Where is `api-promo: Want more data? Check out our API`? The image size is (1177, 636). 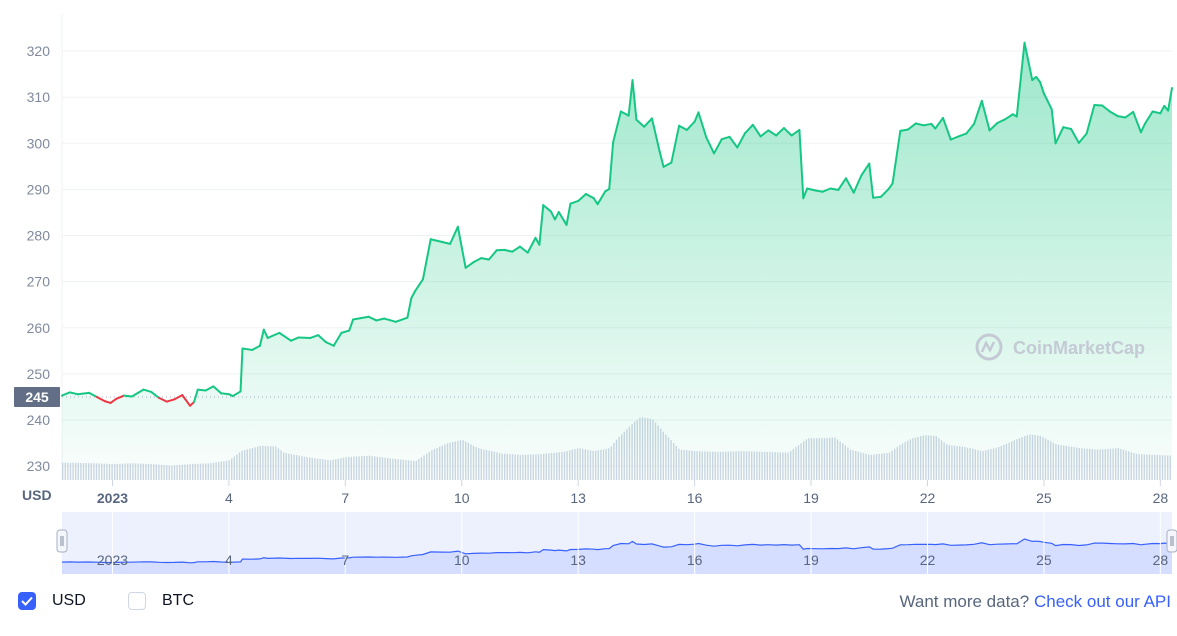
api-promo: Want more data? Check out our API is located at coordinates (1035, 602).